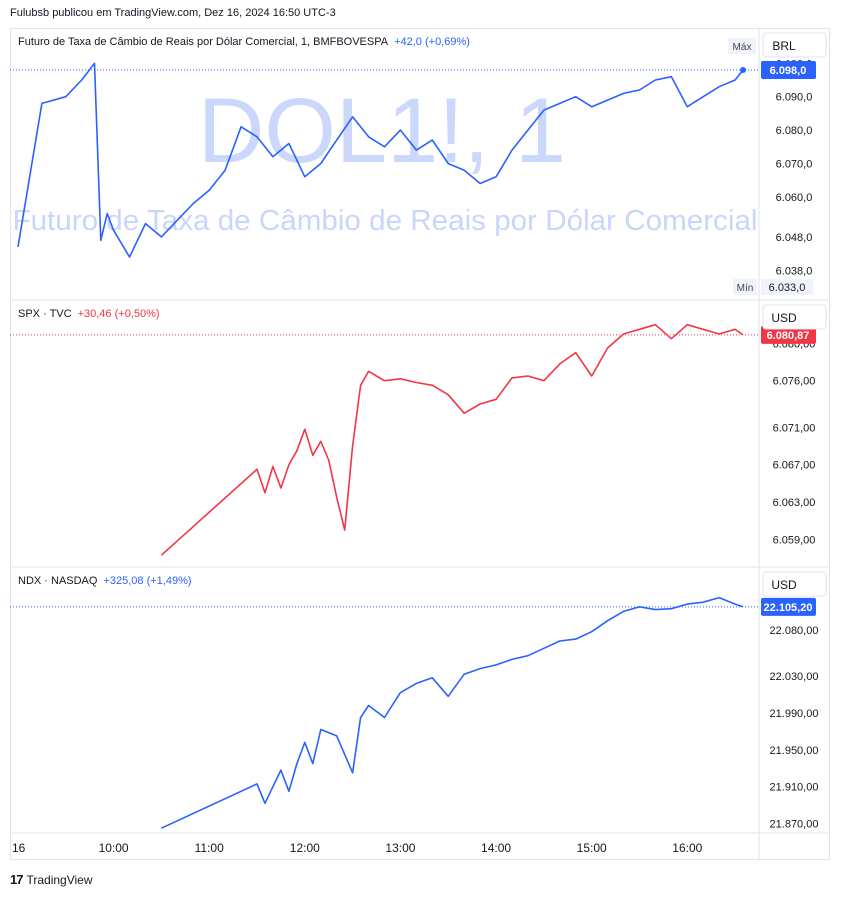  What do you see at coordinates (794, 825) in the screenshot?
I see `y-tick-label: 21.870,00` at bounding box center [794, 825].